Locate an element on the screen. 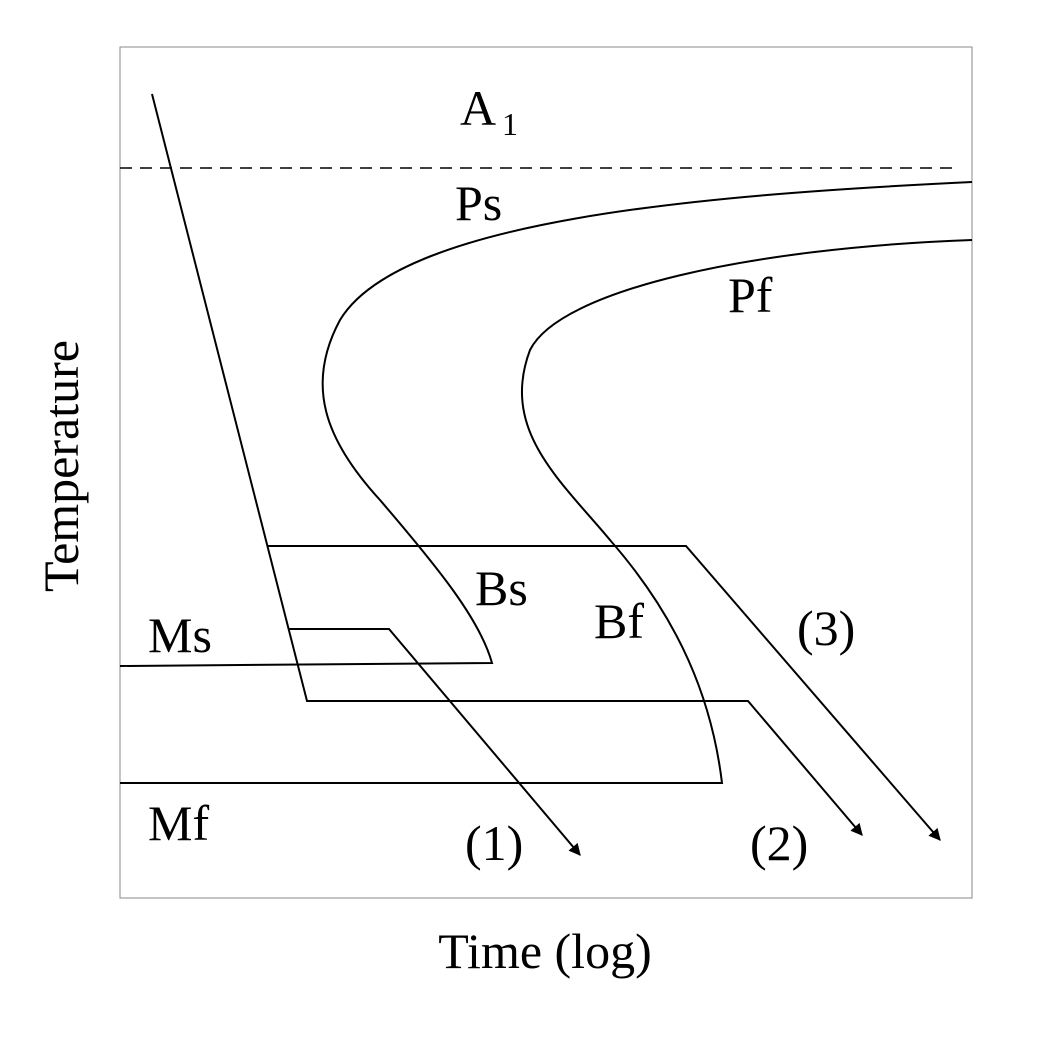  ps-label: Ps is located at coordinates (478, 203).